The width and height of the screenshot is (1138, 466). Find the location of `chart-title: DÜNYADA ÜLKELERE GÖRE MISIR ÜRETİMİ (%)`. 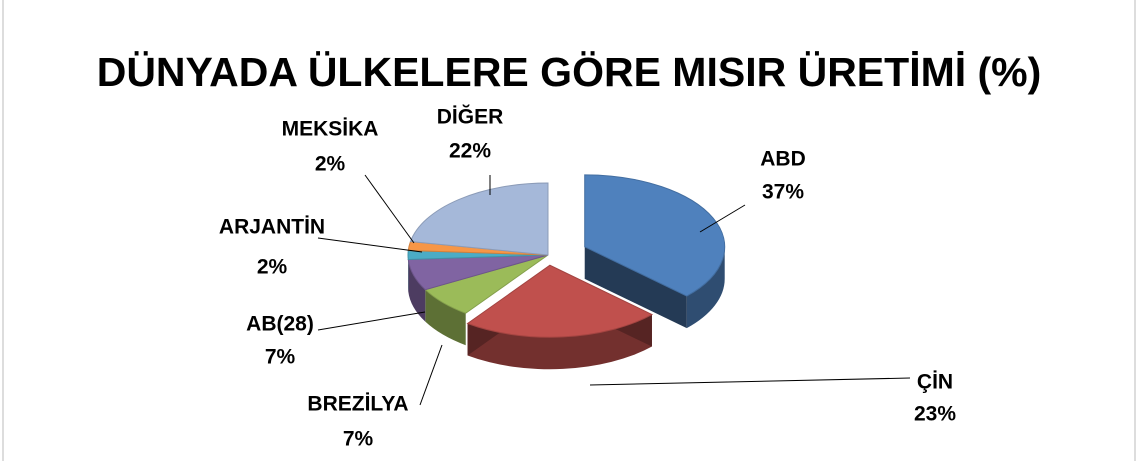

chart-title: DÜNYADA ÜLKELERE GÖRE MISIR ÜRETİMİ (%) is located at coordinates (569, 72).